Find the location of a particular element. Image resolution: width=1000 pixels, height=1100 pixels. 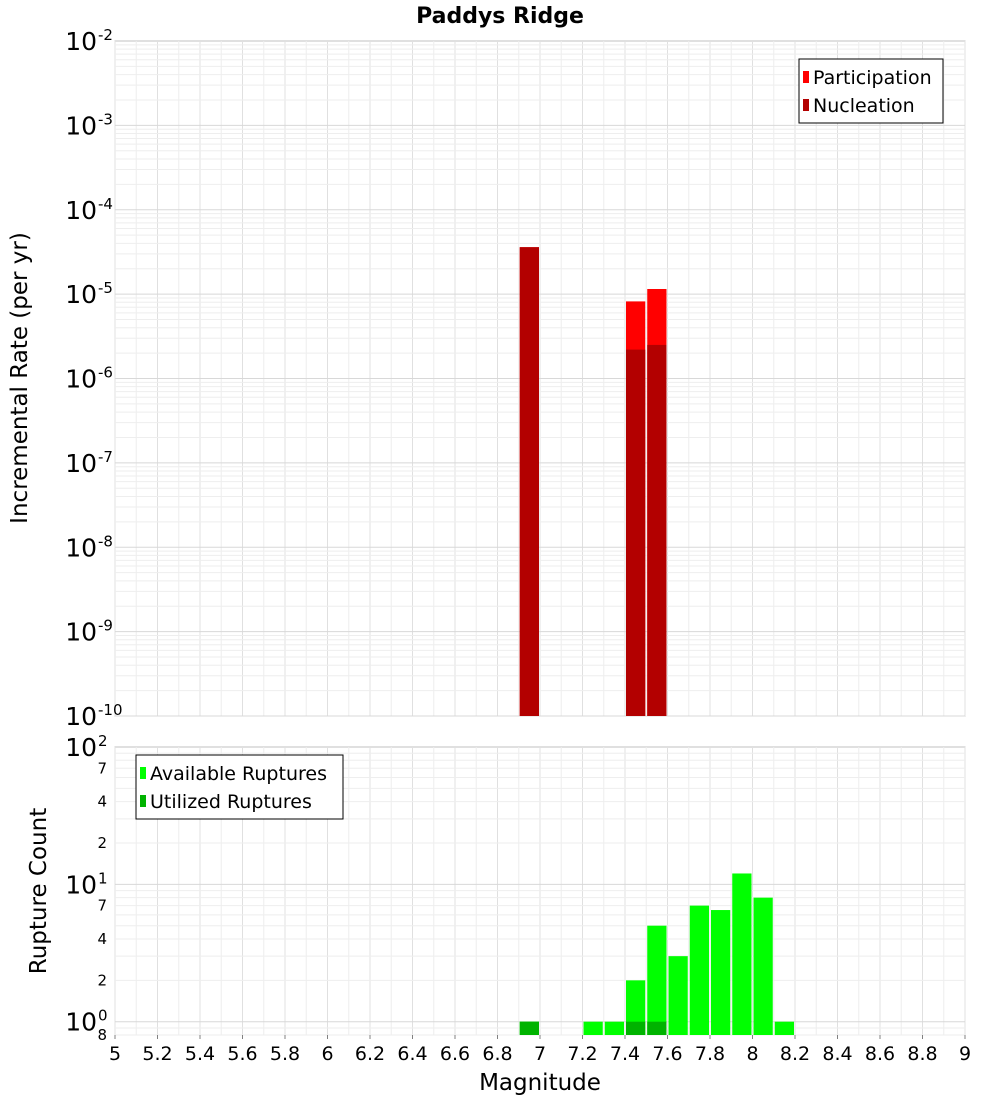

x-tick-label: 6.6 is located at coordinates (455, 1054).